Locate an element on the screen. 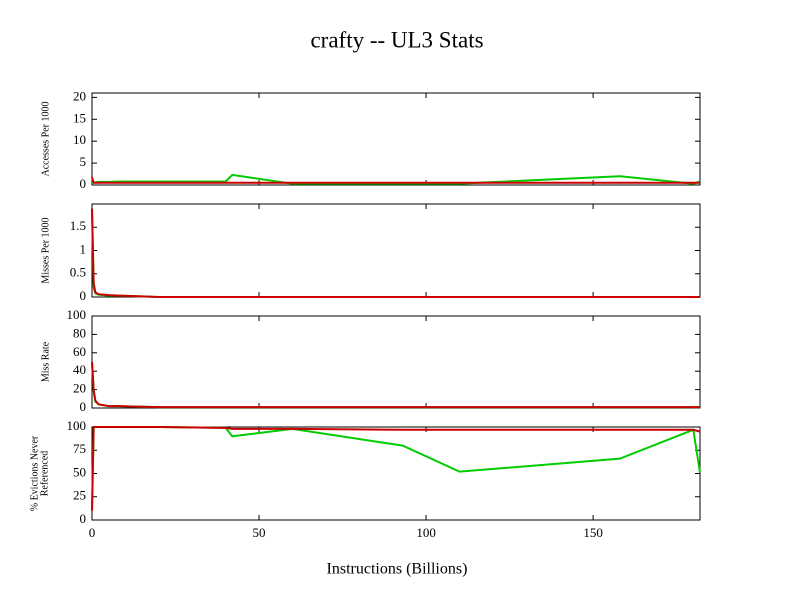 This screenshot has width=792, height=612. x-axis-label: Instructions (Billions) is located at coordinates (397, 569).